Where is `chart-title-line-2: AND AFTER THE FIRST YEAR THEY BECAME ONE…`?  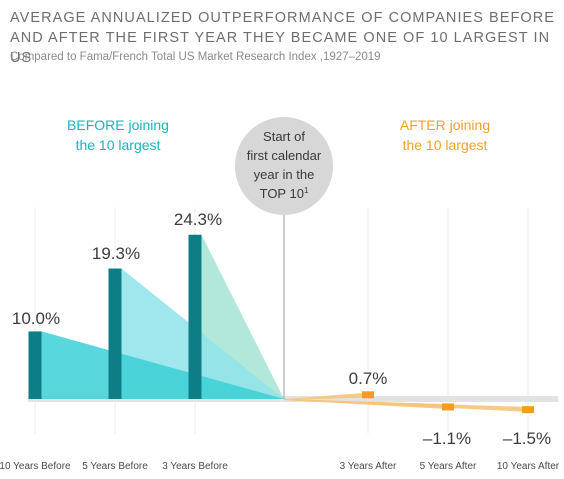
chart-title-line-2: AND AFTER THE FIRST YEAR THEY BECAME ONE… is located at coordinates (280, 48).